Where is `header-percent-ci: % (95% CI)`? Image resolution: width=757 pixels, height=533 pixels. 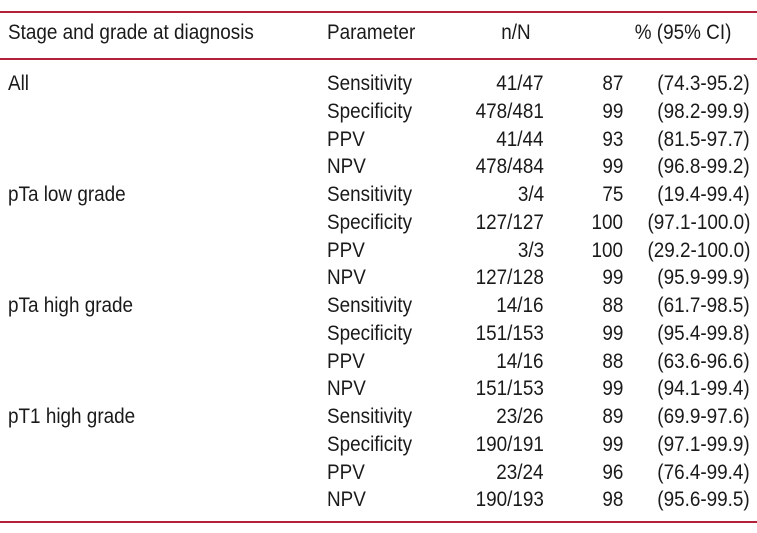 header-percent-ci: % (95% CI) is located at coordinates (682, 32).